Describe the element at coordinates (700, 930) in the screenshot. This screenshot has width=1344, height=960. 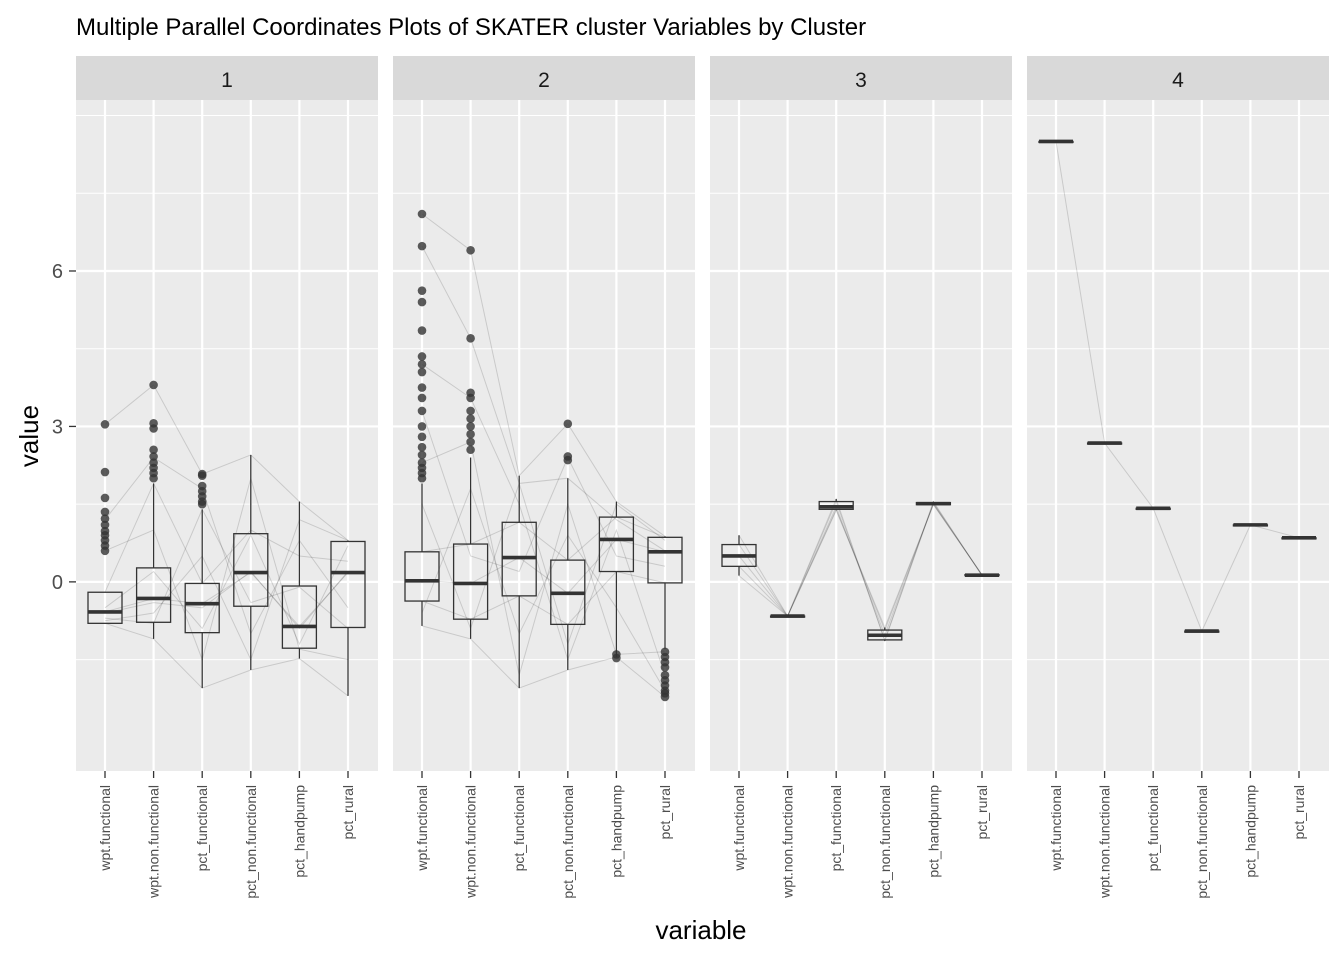
I see `x-axis-title: variable` at that location.